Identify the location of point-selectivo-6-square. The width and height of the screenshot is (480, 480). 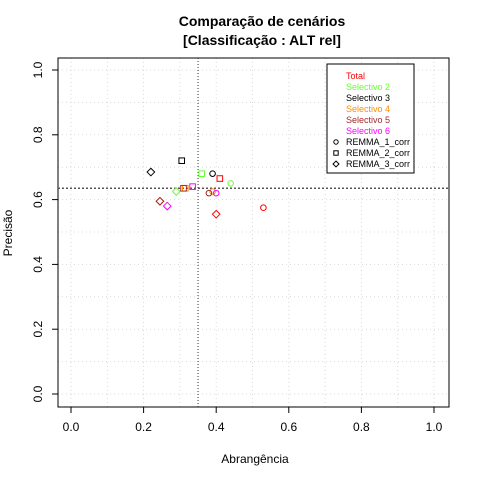
(192, 186).